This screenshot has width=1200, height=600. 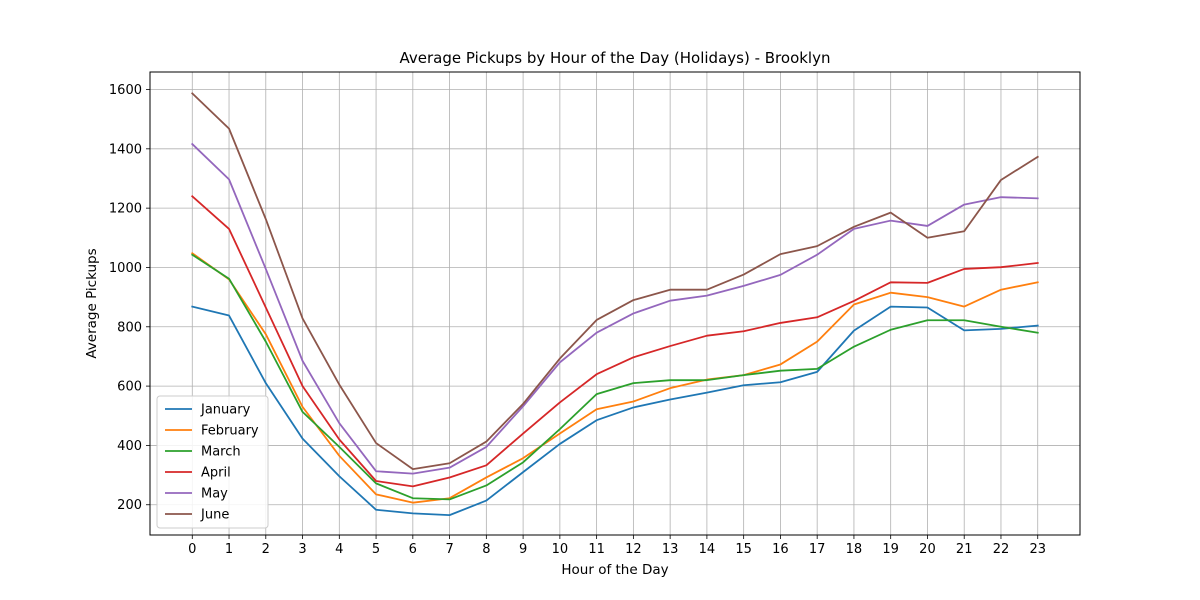 What do you see at coordinates (125, 268) in the screenshot?
I see `y-tick-label: 1000` at bounding box center [125, 268].